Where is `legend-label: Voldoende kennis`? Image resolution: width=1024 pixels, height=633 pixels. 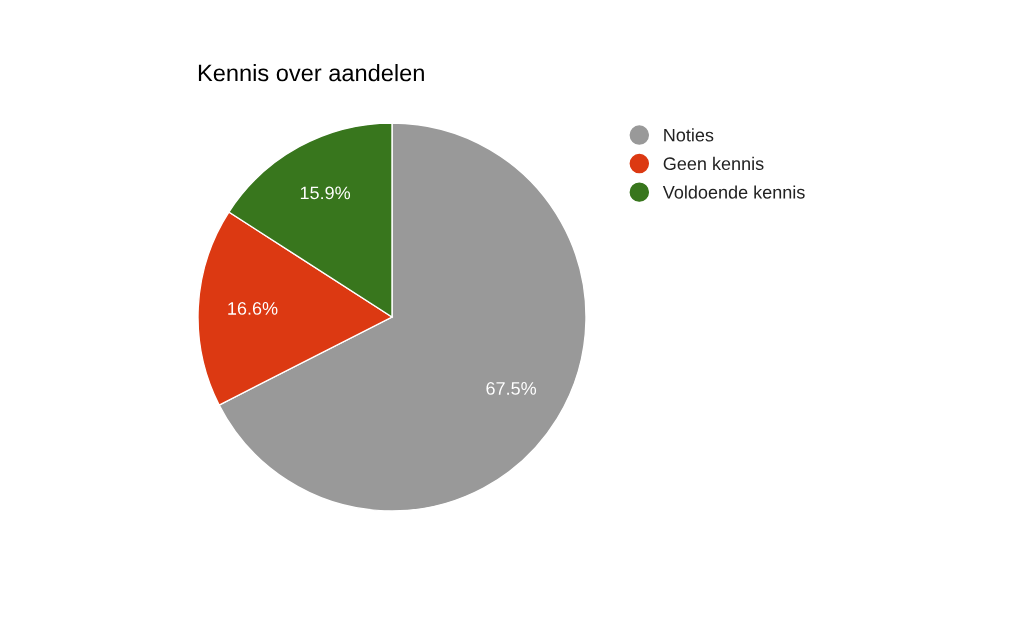 legend-label: Voldoende kennis is located at coordinates (733, 192).